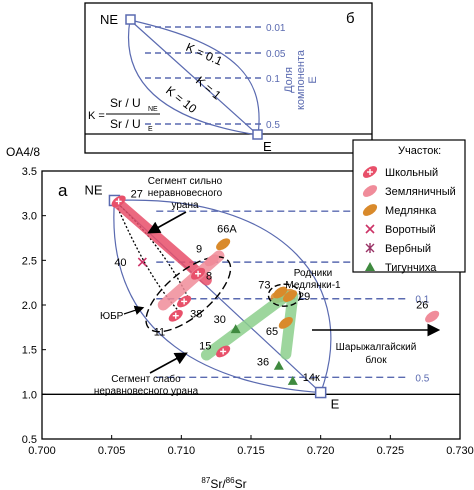 The height and width of the screenshot is (490, 474). I want to click on y-tick-label: 0.5, so click(29, 440).